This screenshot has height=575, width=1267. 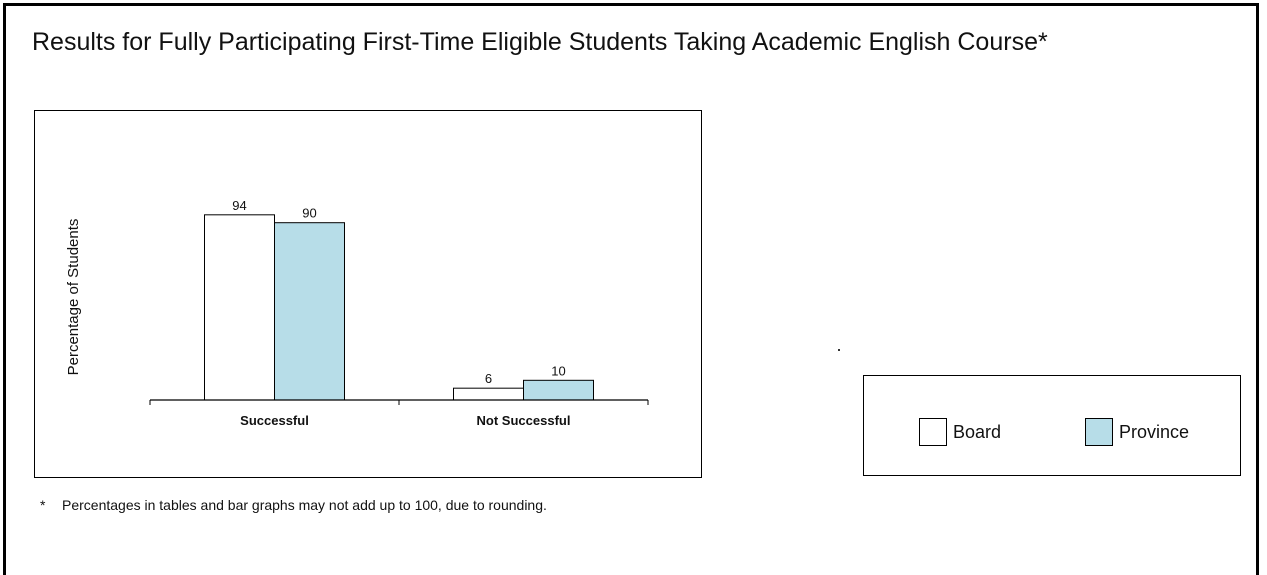 I want to click on legend: Board Province, so click(x=1052, y=425).